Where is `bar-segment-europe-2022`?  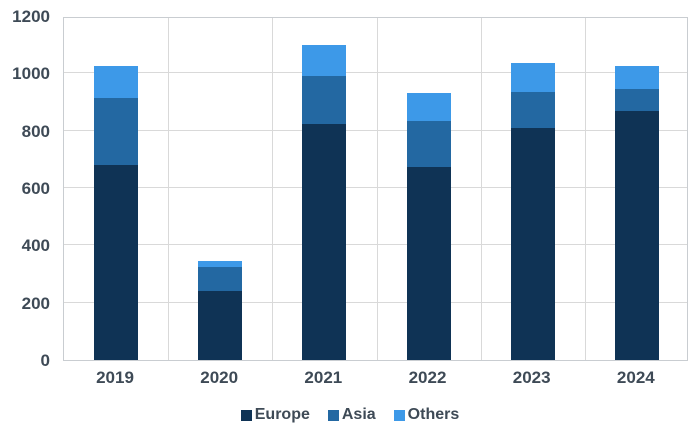 bar-segment-europe-2022 is located at coordinates (428, 263).